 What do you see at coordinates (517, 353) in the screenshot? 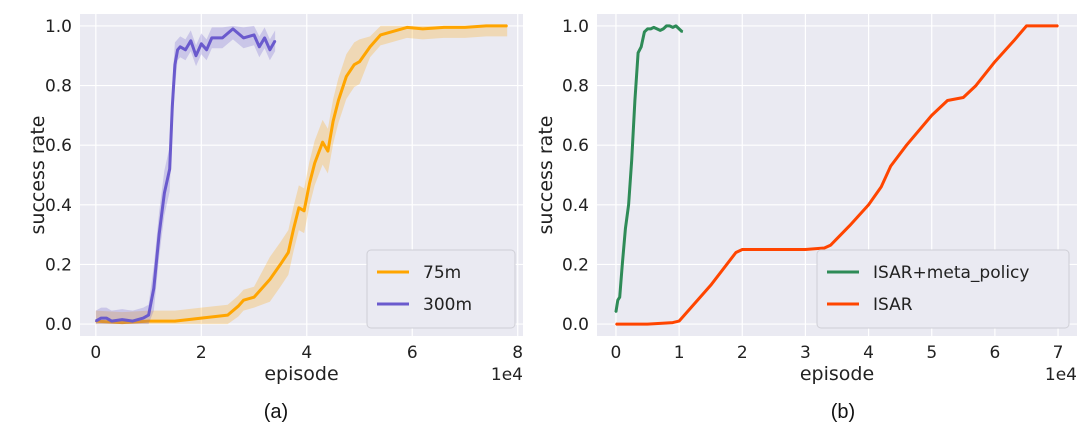
I see `x-tick-label: 8` at bounding box center [517, 353].